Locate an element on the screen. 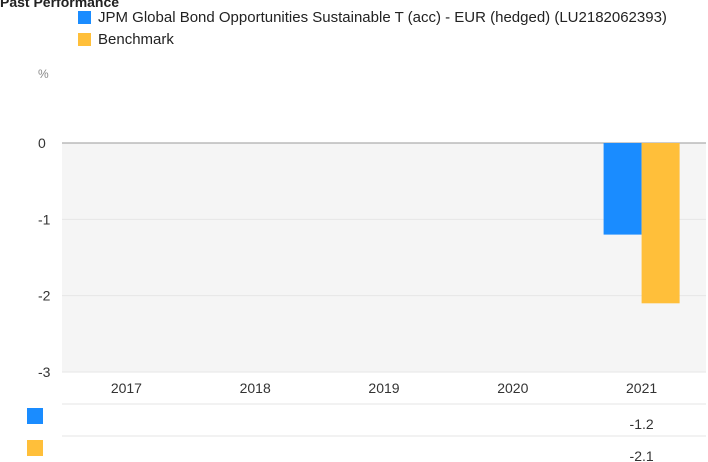 Image resolution: width=708 pixels, height=462 pixels. fund-swatch is located at coordinates (84, 17).